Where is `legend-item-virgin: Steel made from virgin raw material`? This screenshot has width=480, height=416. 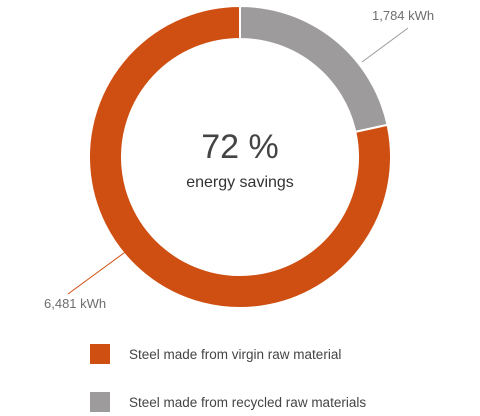
legend-item-virgin: Steel made from virgin raw material is located at coordinates (215, 354).